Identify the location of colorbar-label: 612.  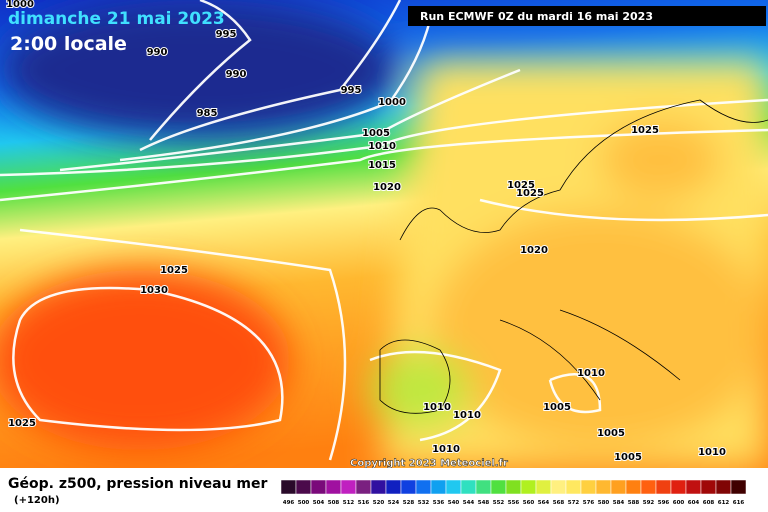
(724, 503).